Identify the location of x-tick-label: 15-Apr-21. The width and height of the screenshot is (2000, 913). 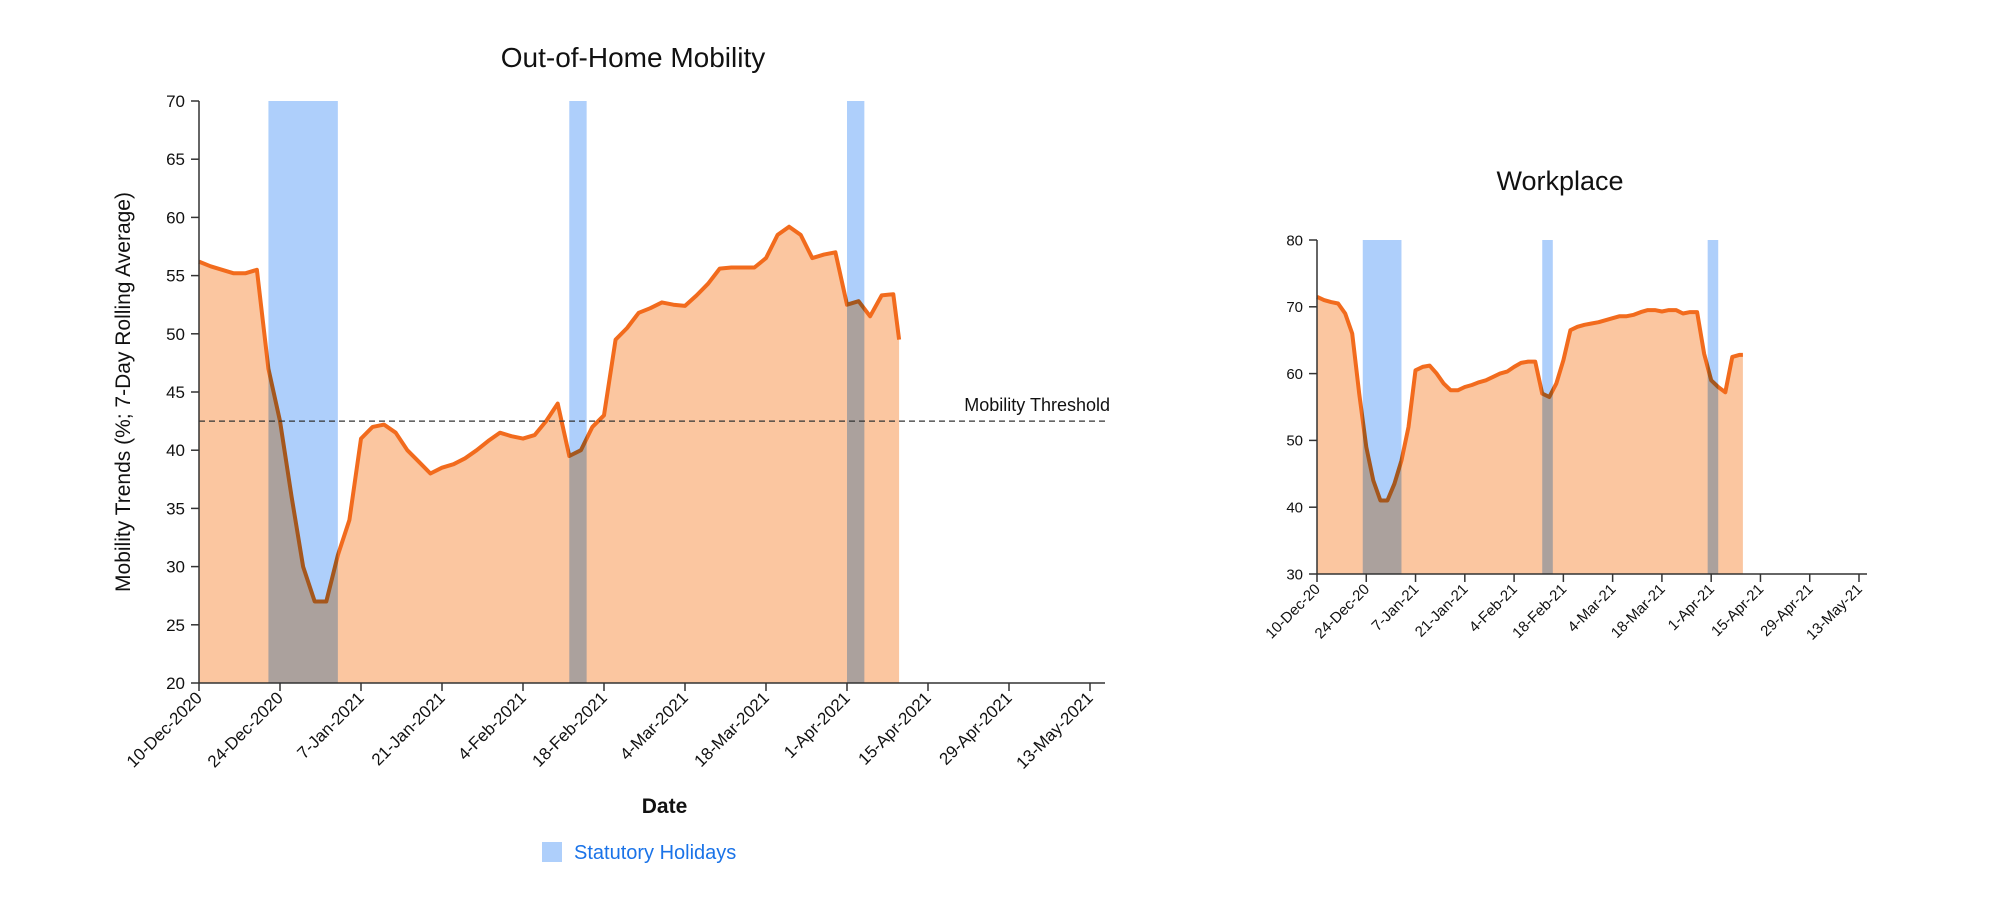
(1737, 610).